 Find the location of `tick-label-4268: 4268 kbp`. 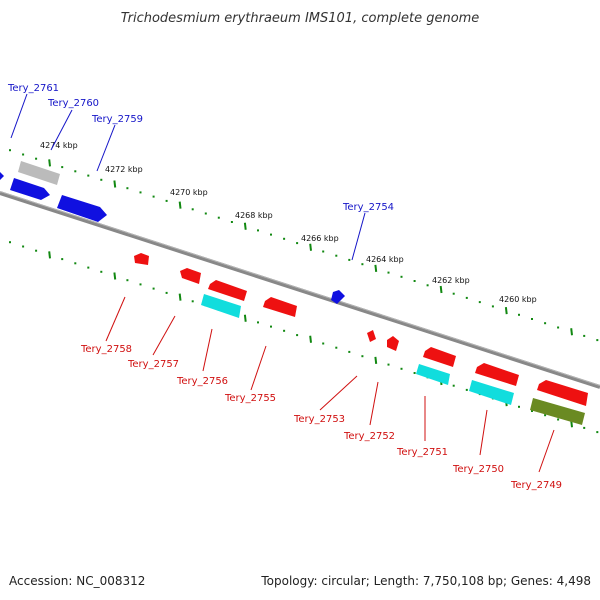

tick-label-4268: 4268 kbp is located at coordinates (254, 215).